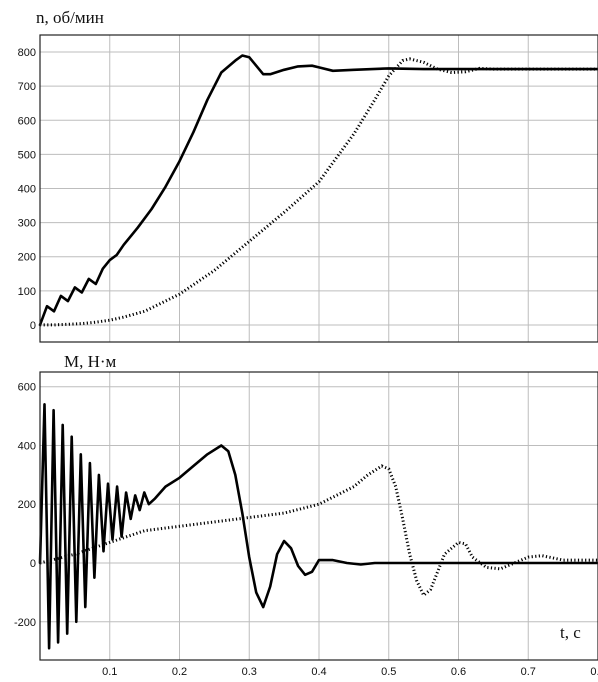 This screenshot has width=598, height=682. Describe the element at coordinates (90, 361) in the screenshot. I see `torque-axis-label: М, Н·м` at that location.